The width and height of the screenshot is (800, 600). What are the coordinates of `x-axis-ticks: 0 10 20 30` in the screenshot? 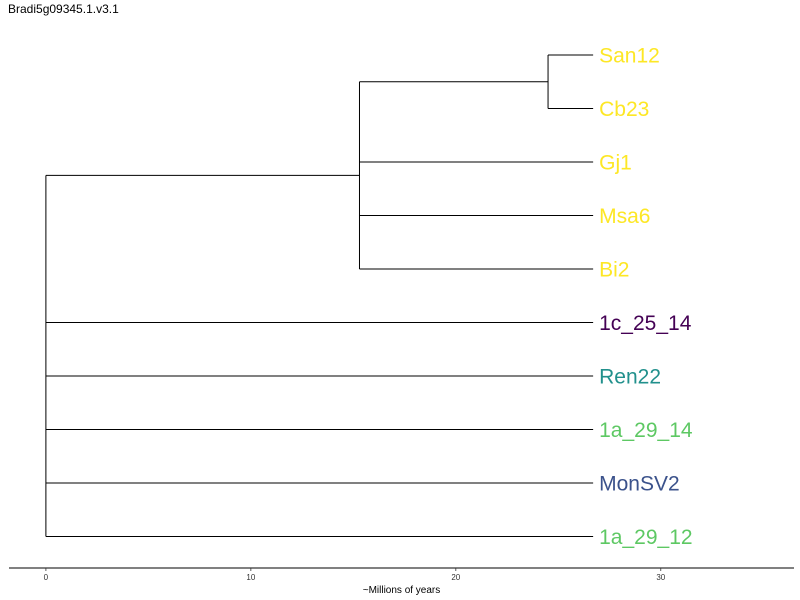 It's located at (355, 575).